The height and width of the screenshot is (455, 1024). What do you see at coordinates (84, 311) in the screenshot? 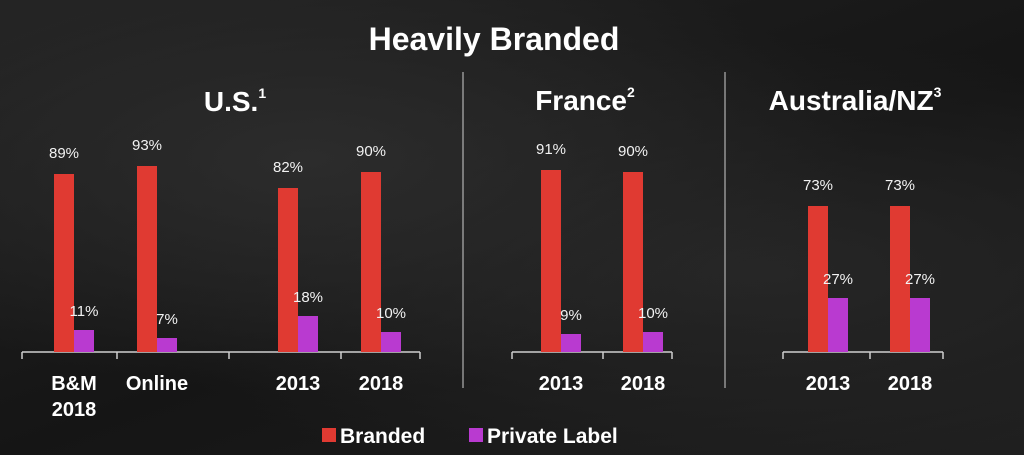
I see `data-label-private-label: 11%` at bounding box center [84, 311].